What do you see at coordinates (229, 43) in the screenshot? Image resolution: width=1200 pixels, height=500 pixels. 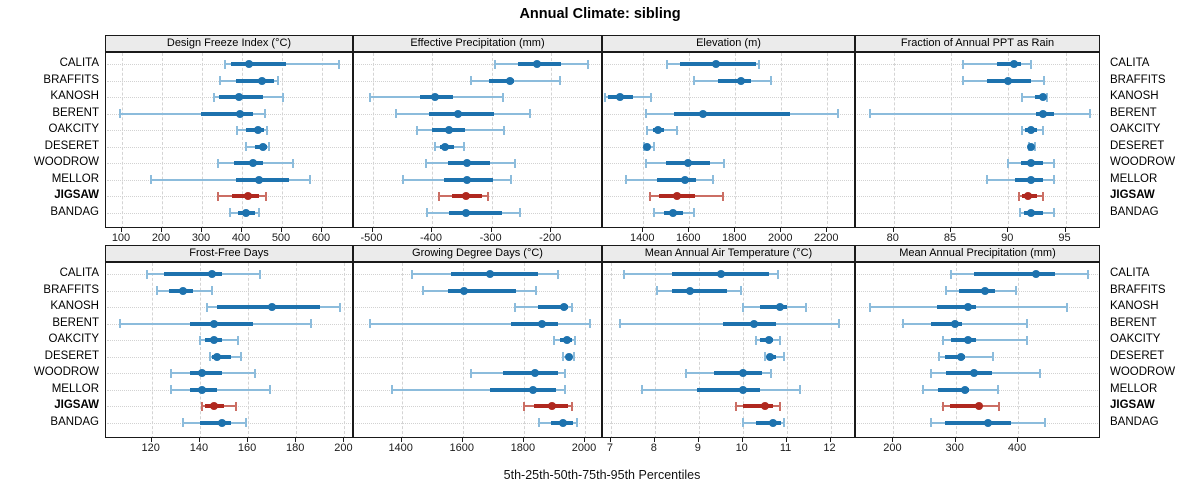 I see `panel-strip-design-freeze-index-c: Design Freeze Index (°C)` at bounding box center [229, 43].